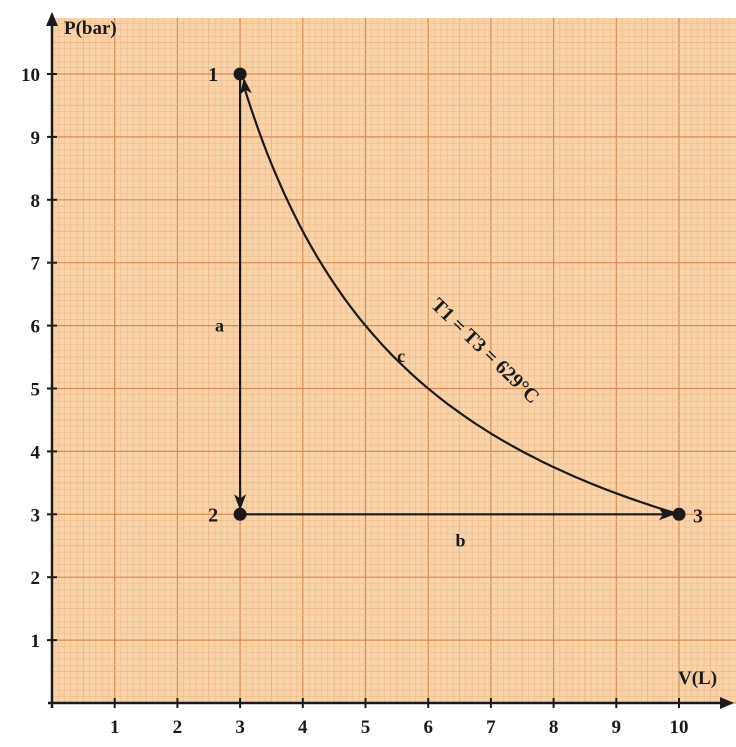 Image resolution: width=736 pixels, height=747 pixels. What do you see at coordinates (554, 727) in the screenshot?
I see `x-tick-label: 8` at bounding box center [554, 727].